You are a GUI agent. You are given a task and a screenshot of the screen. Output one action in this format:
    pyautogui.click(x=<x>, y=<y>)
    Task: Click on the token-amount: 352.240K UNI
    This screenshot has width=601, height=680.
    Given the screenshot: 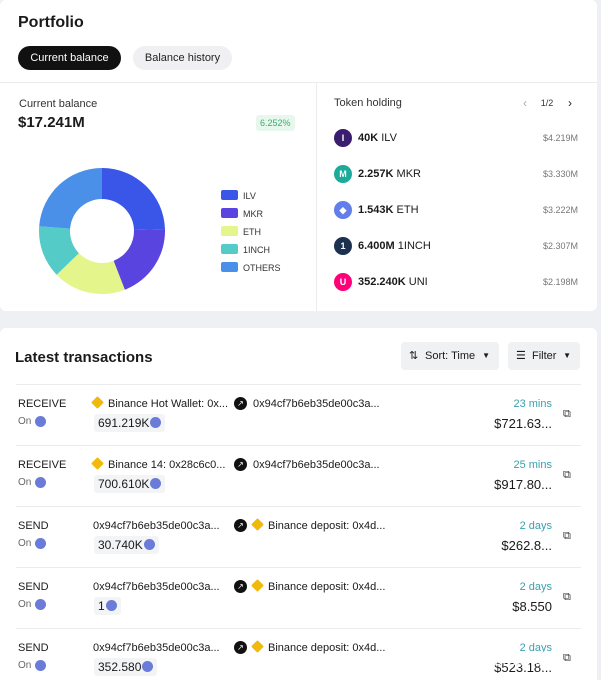 What is the action you would take?
    pyautogui.click(x=393, y=282)
    